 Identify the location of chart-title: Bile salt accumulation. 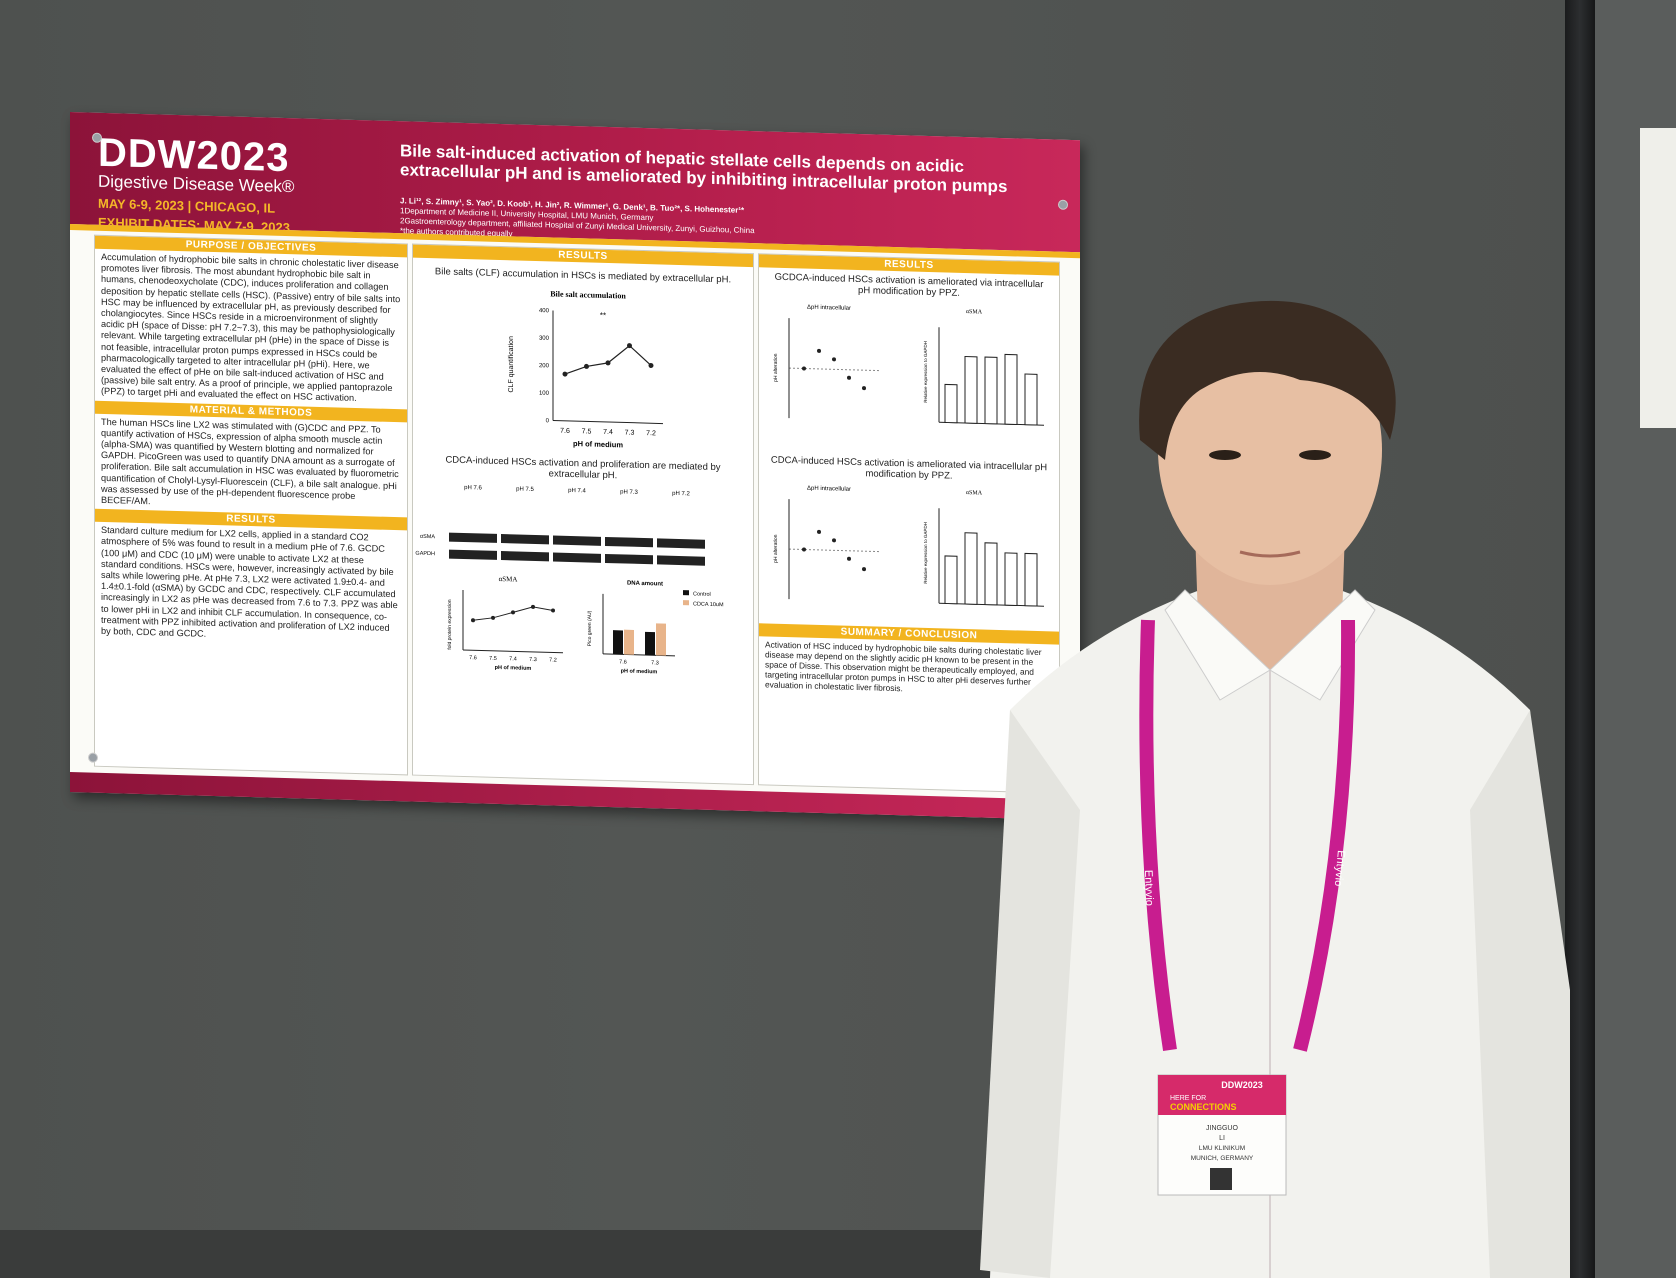
(588, 294).